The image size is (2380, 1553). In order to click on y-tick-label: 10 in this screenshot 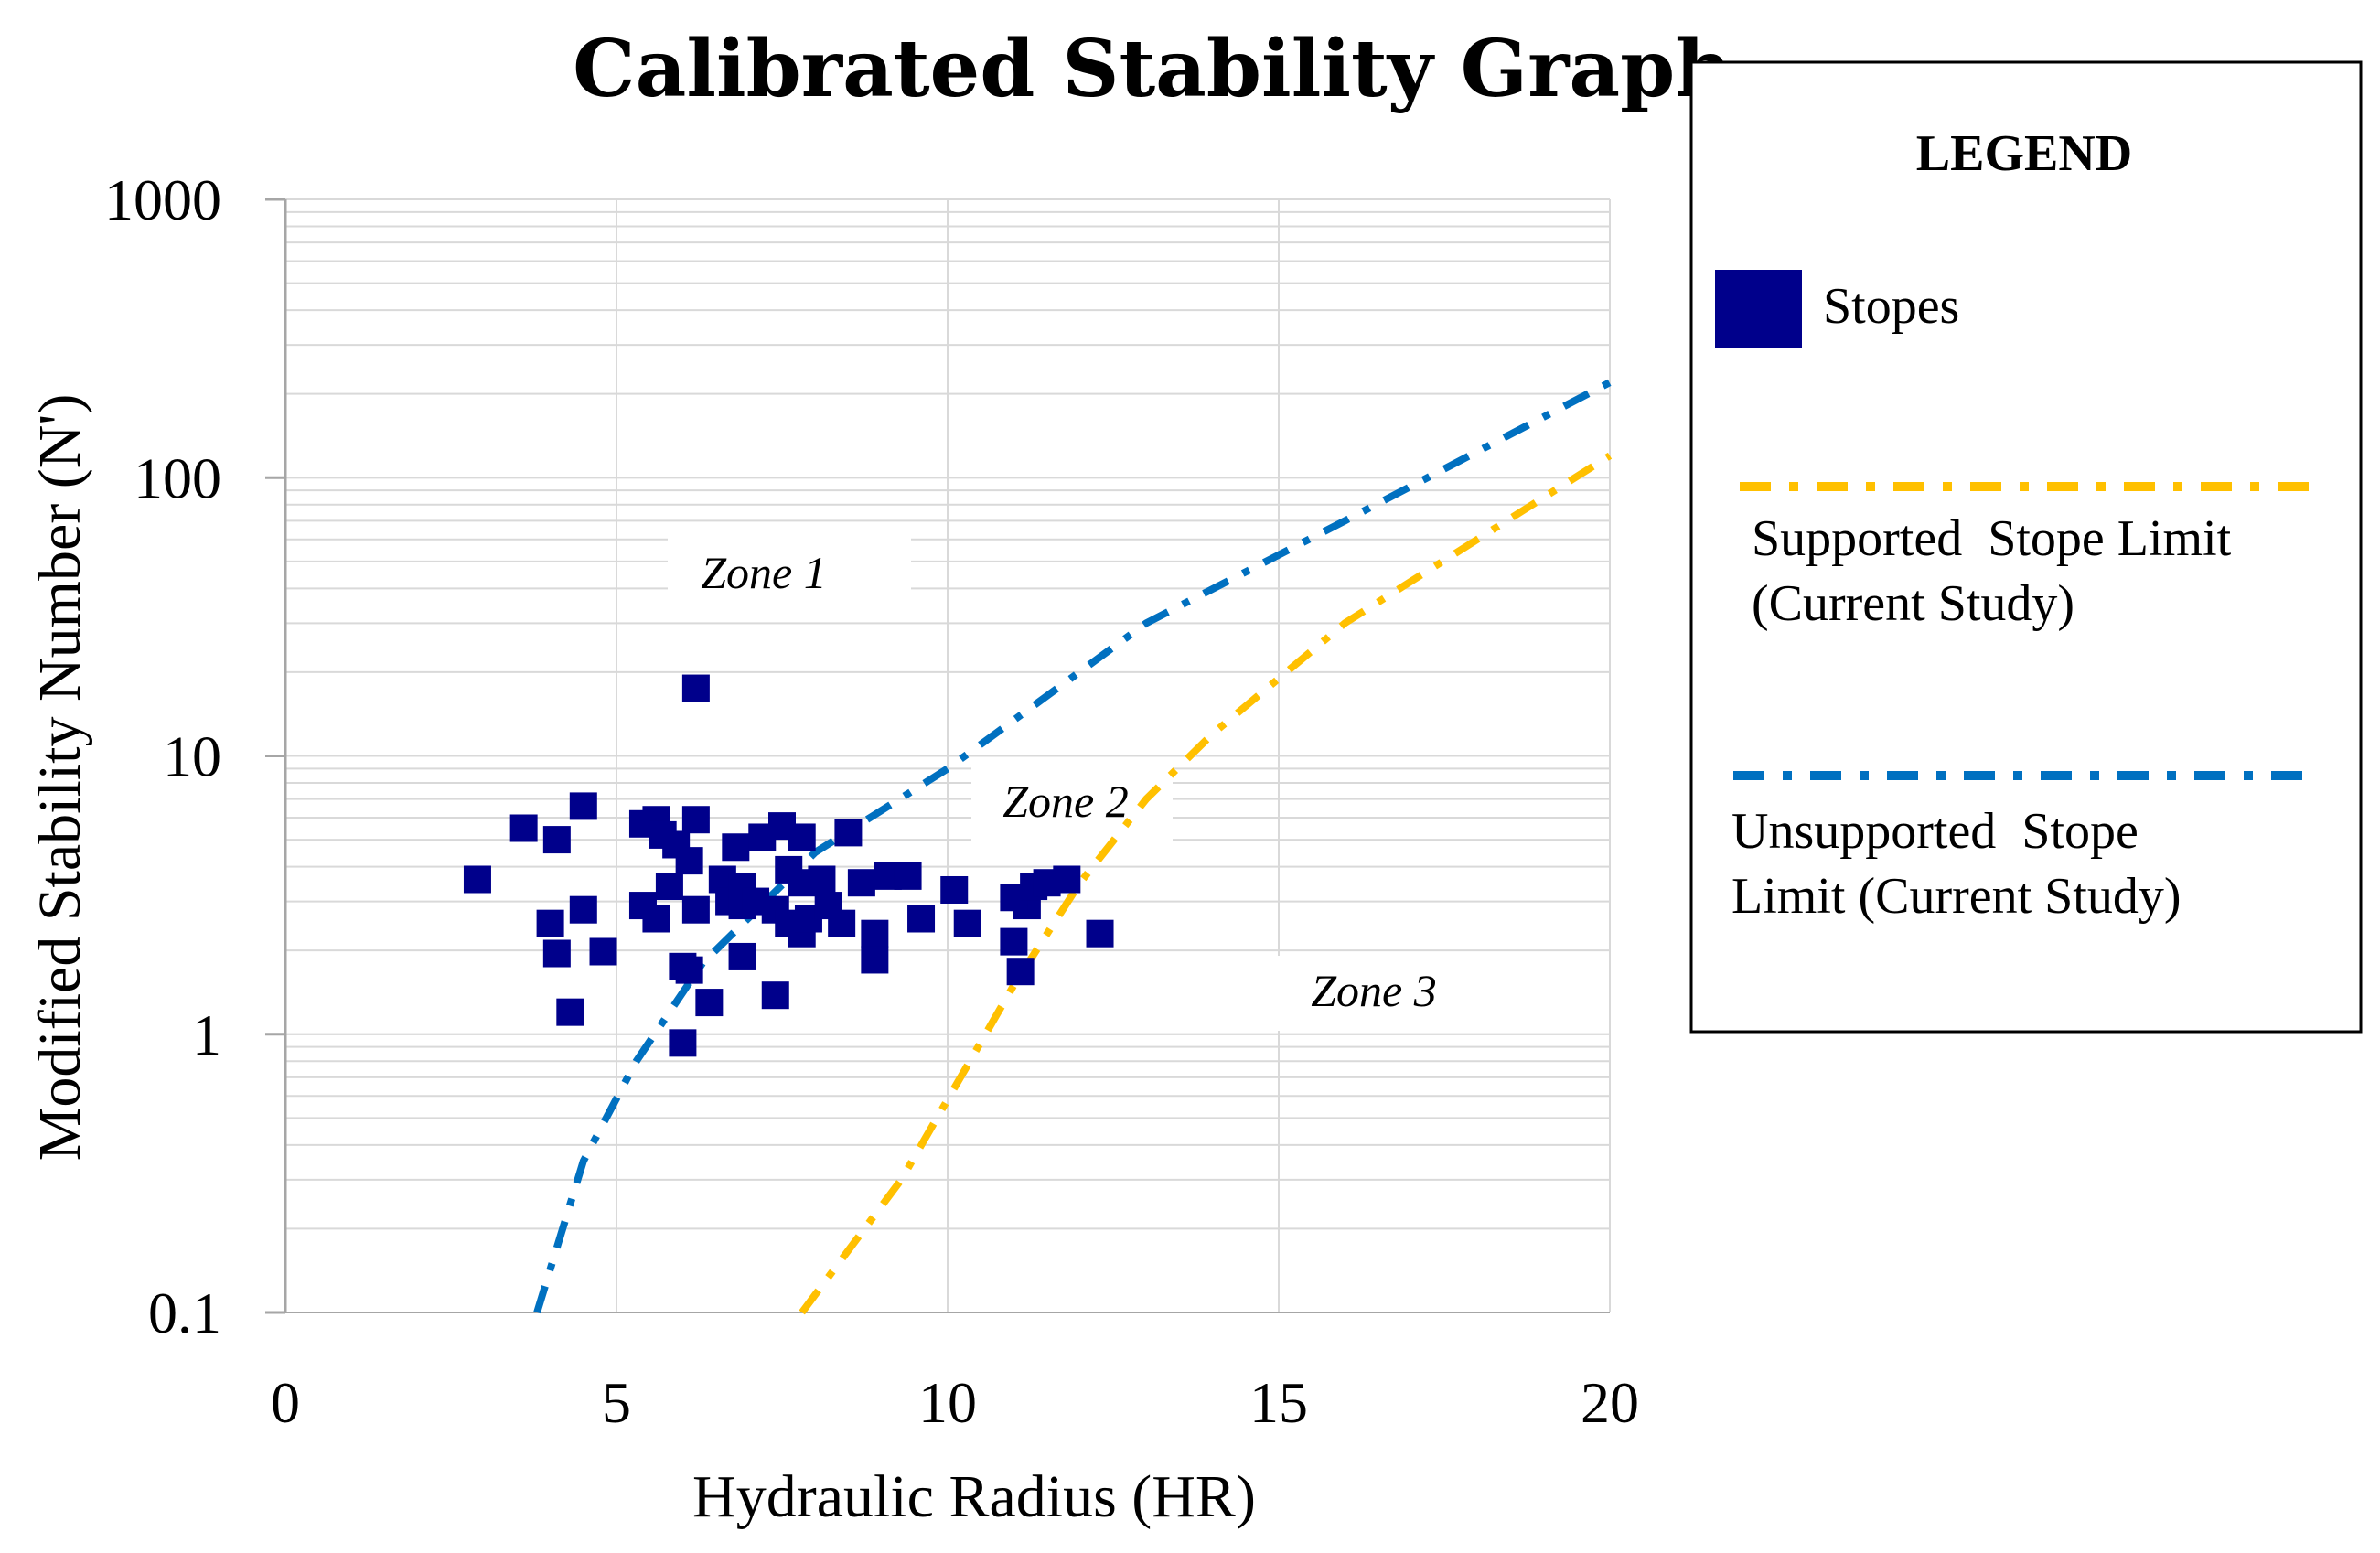, I will do `click(192, 756)`.